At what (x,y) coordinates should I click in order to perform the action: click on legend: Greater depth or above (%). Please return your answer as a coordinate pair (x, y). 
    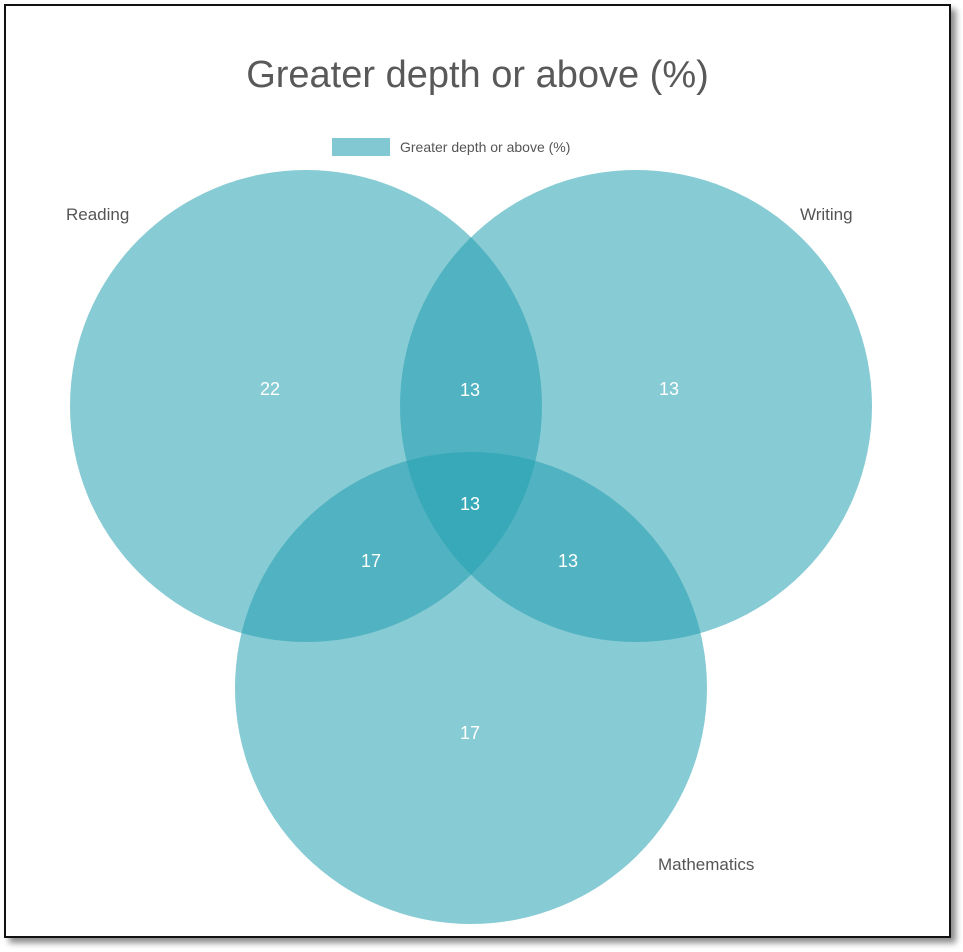
    Looking at the image, I should click on (451, 147).